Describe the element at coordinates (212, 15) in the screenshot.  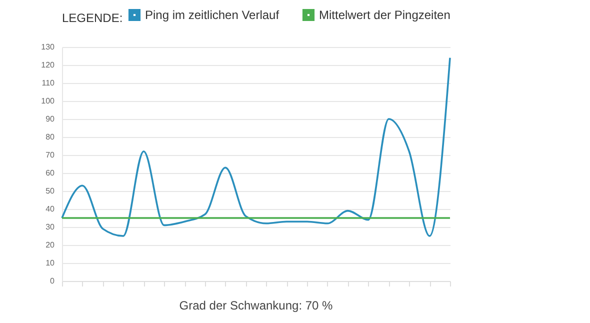
I see `legend-label: Ping im zeitlichen Verlauf` at that location.